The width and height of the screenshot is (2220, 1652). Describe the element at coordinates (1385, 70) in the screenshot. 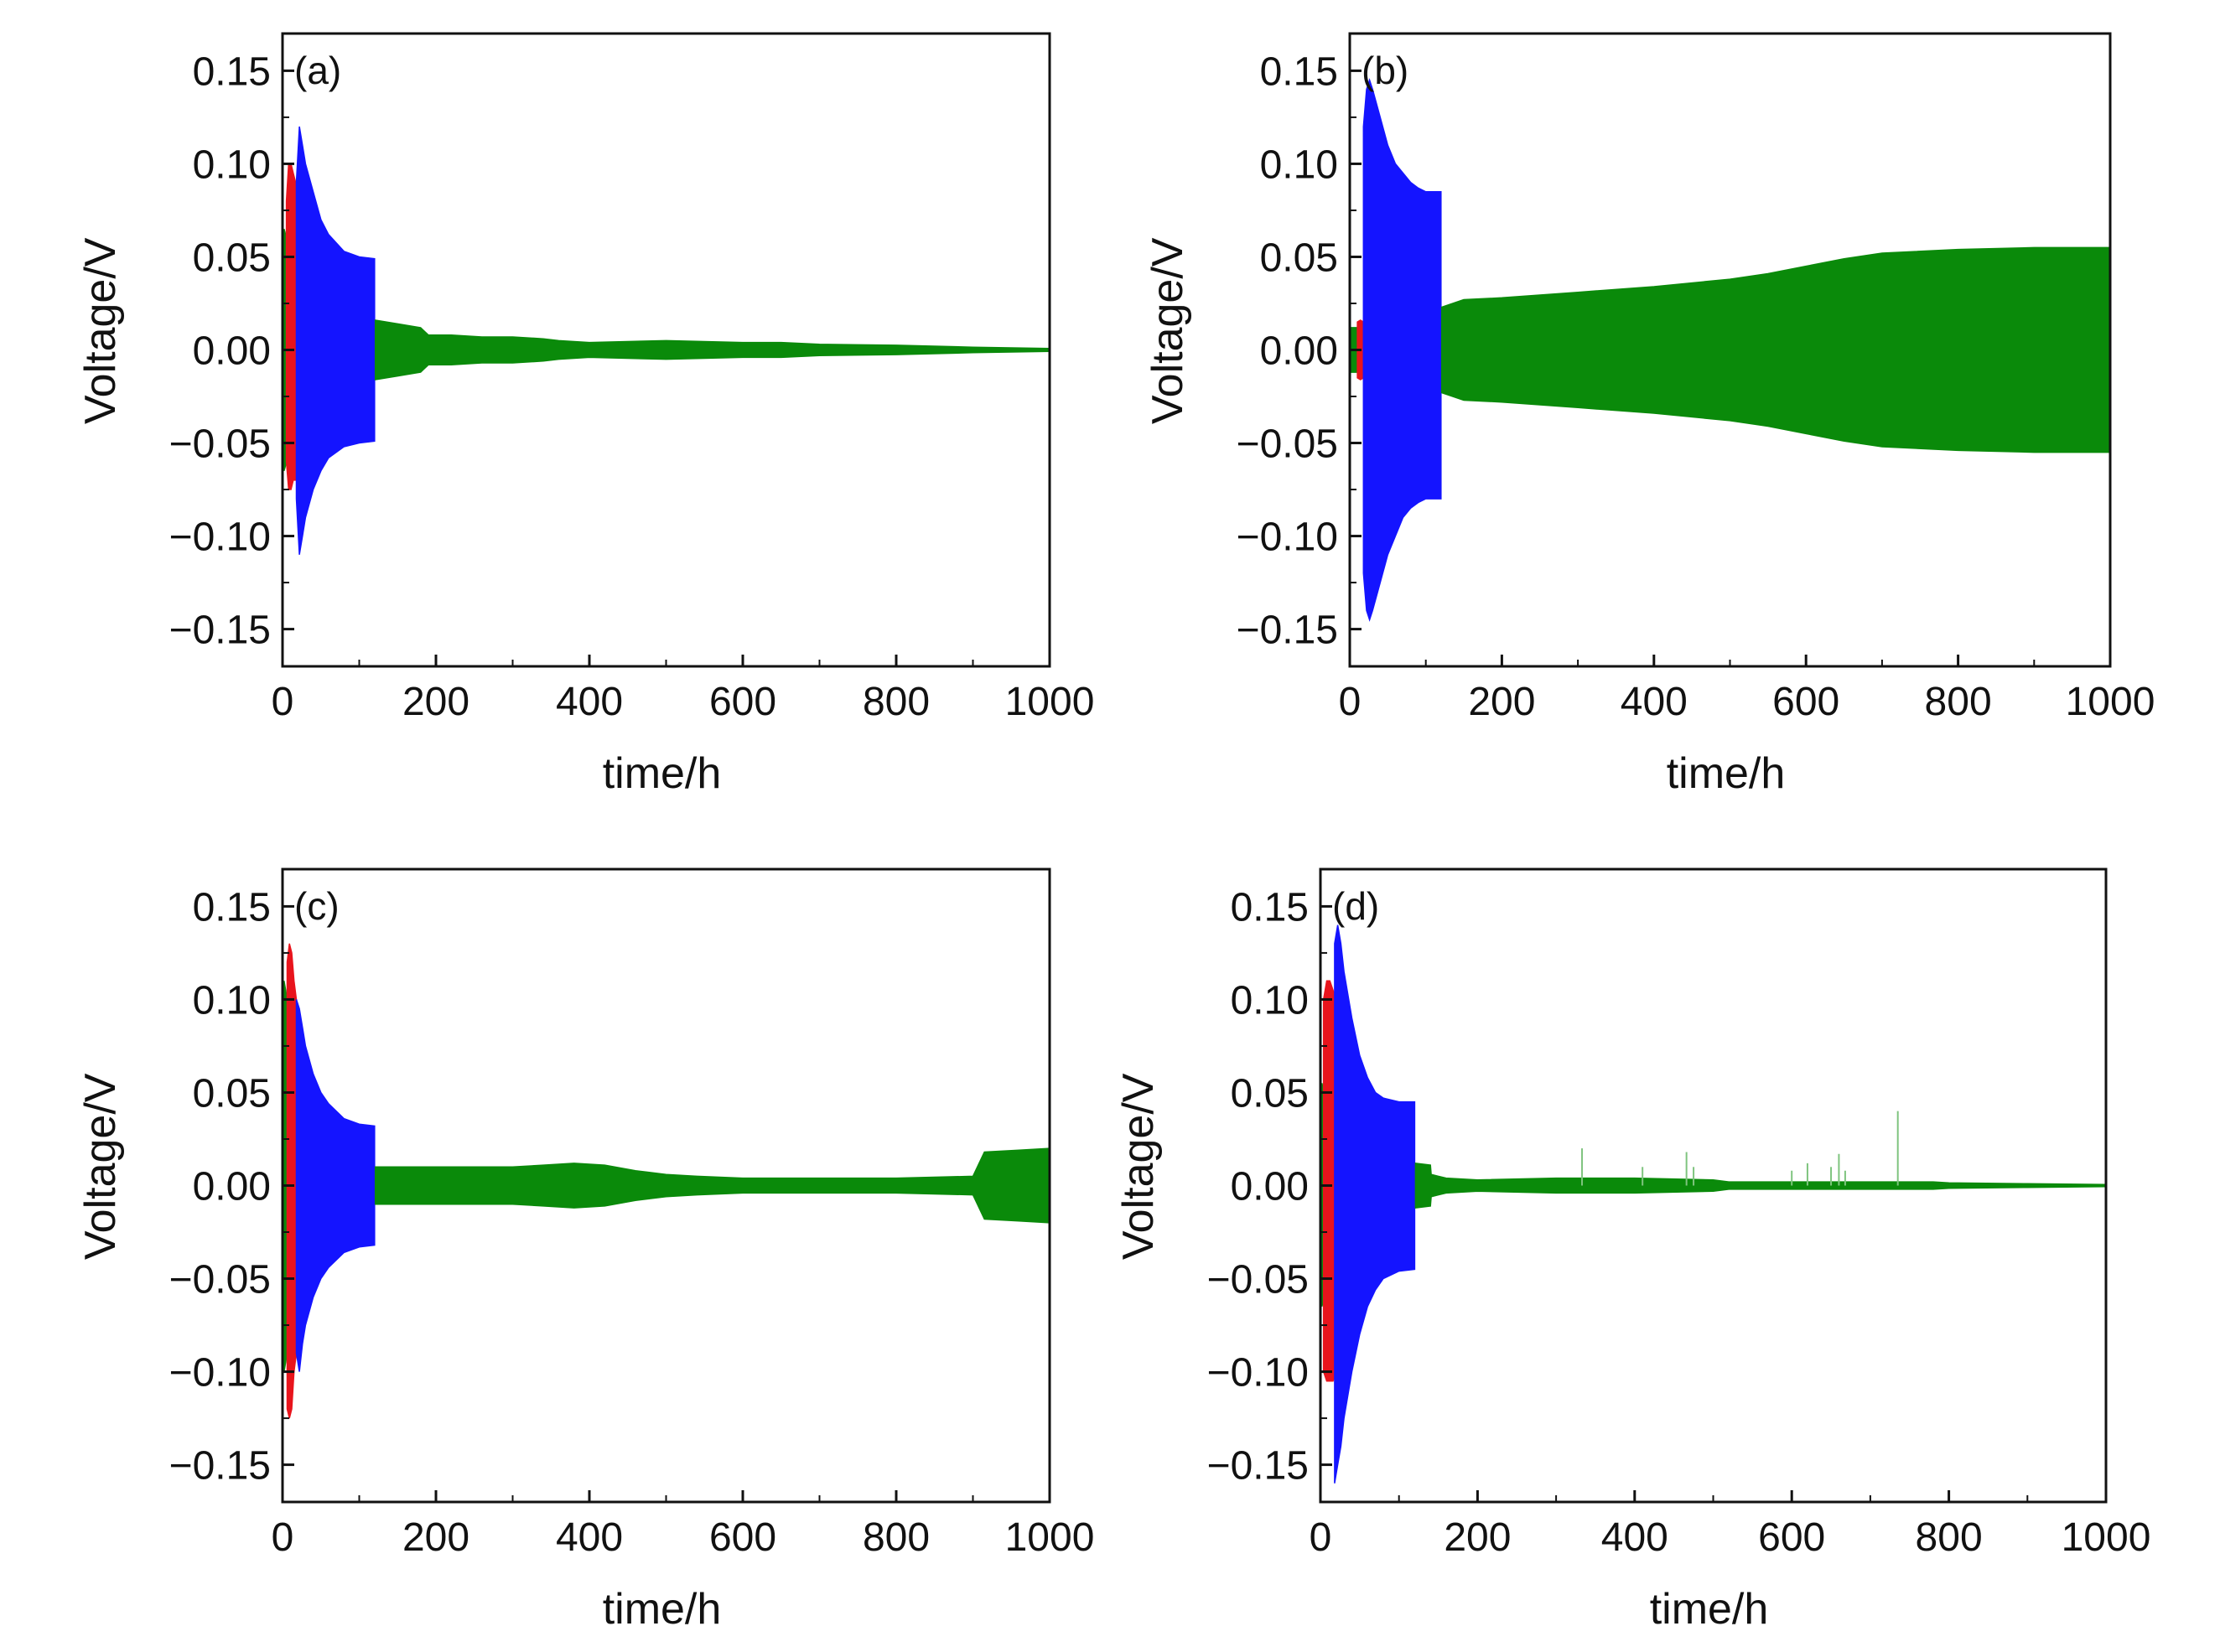

I see `panel-label: (b)` at that location.